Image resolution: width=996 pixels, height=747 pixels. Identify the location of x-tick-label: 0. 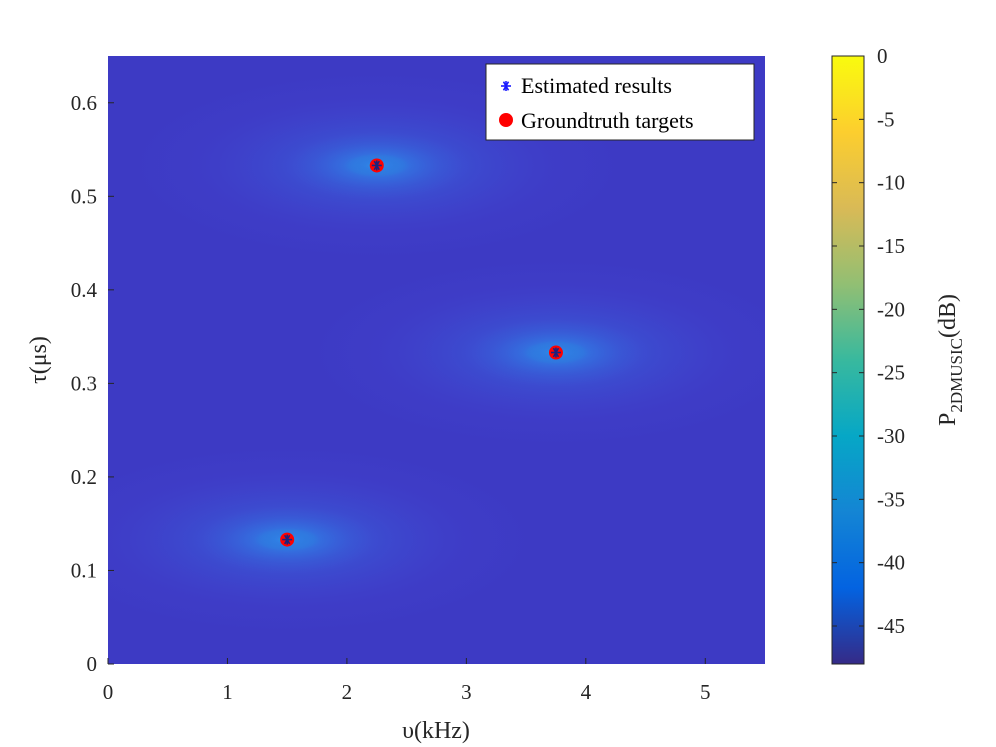
(108, 692).